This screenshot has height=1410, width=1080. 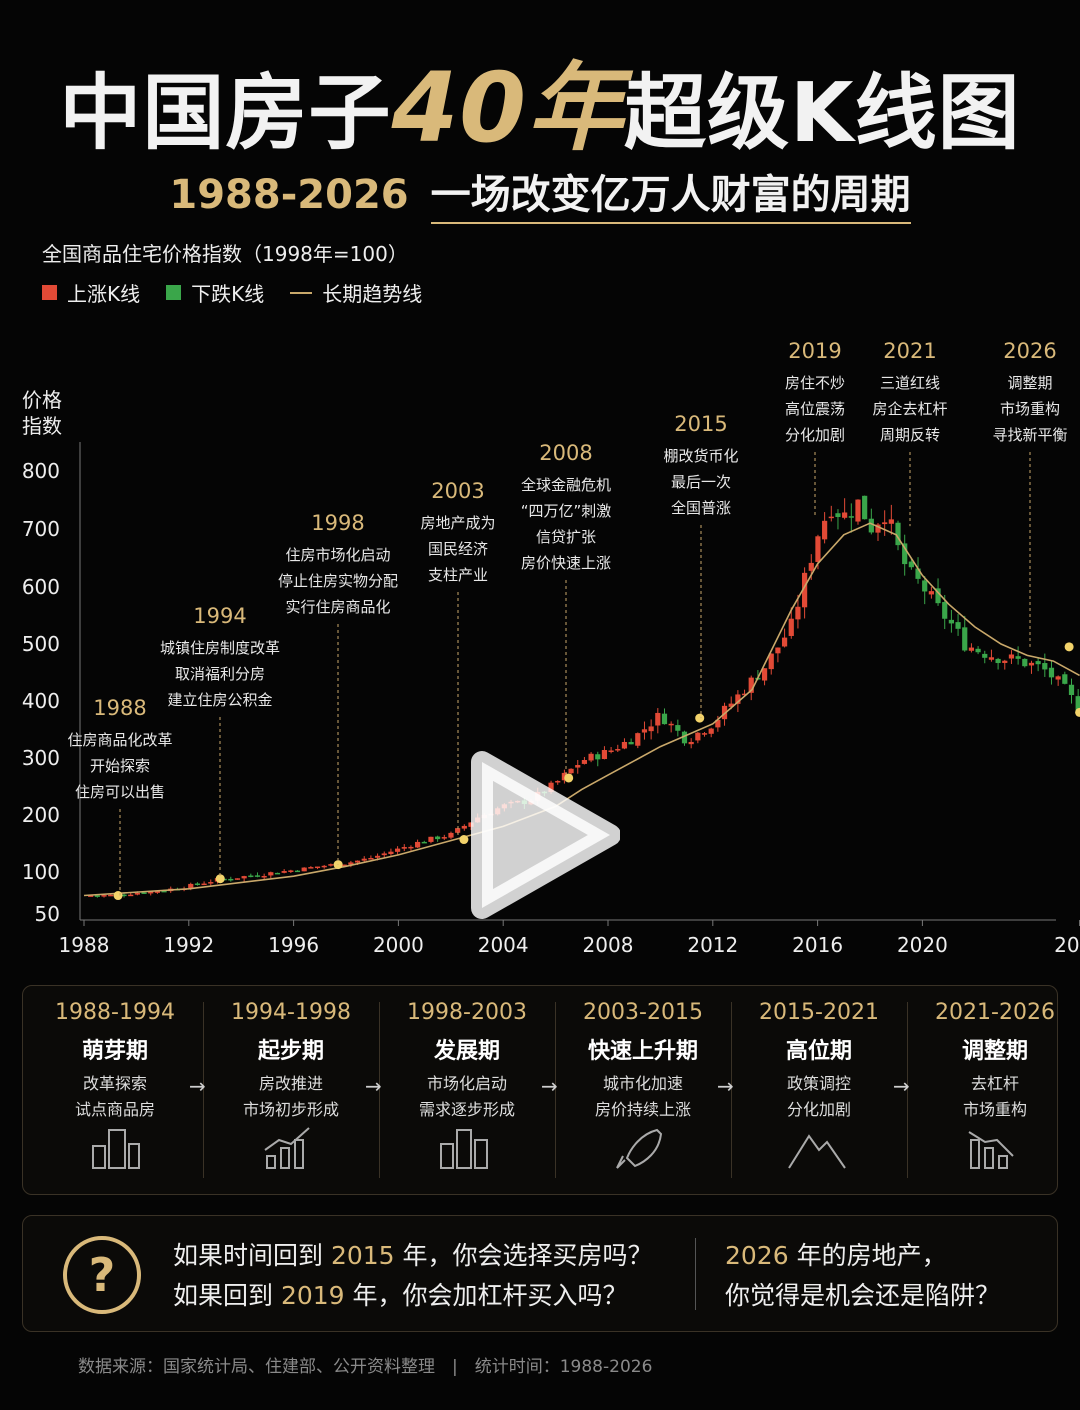 What do you see at coordinates (114, 1051) in the screenshot?
I see `phase-name: 萌芽期` at bounding box center [114, 1051].